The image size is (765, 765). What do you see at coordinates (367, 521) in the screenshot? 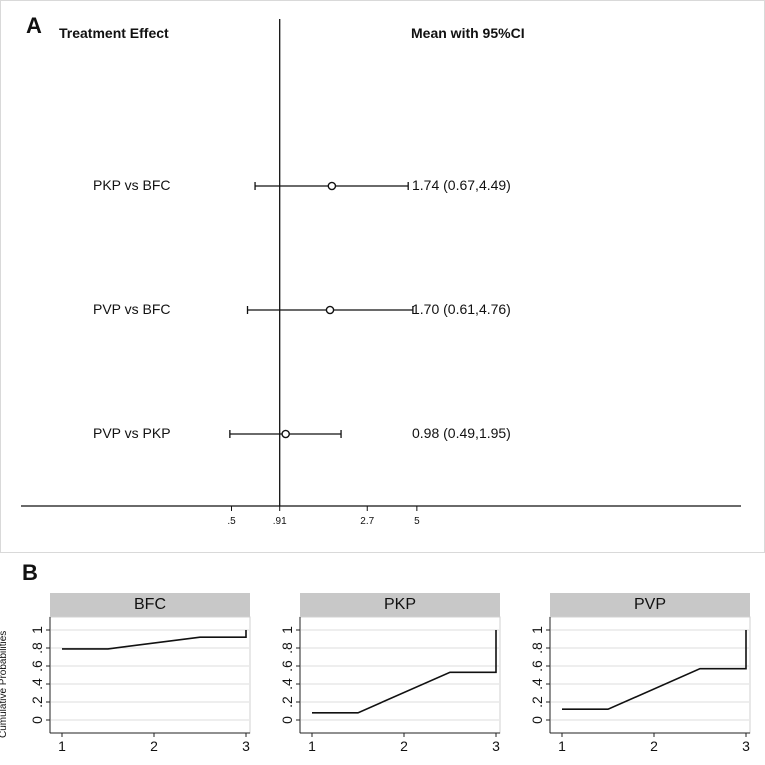
I see `x-tick-label: 2.7` at bounding box center [367, 521].